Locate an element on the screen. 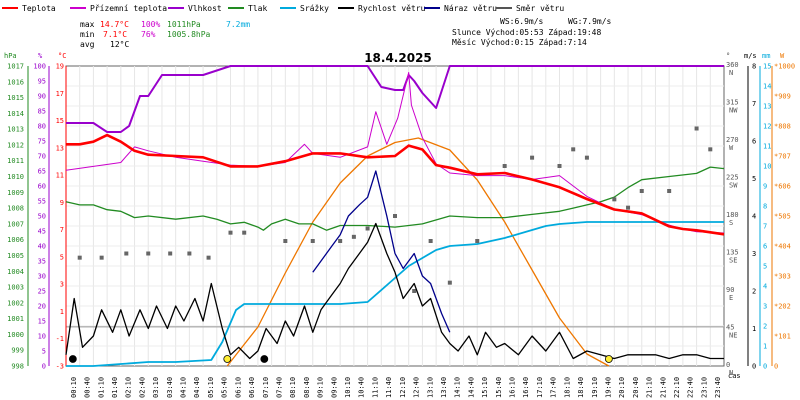  direction-degree-tick: 225 is located at coordinates (732, 178).